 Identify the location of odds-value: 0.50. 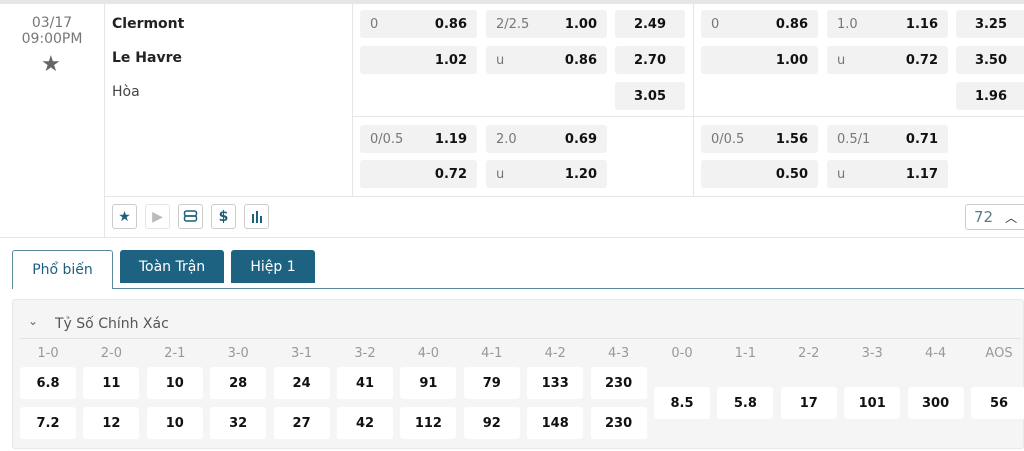
(791, 174).